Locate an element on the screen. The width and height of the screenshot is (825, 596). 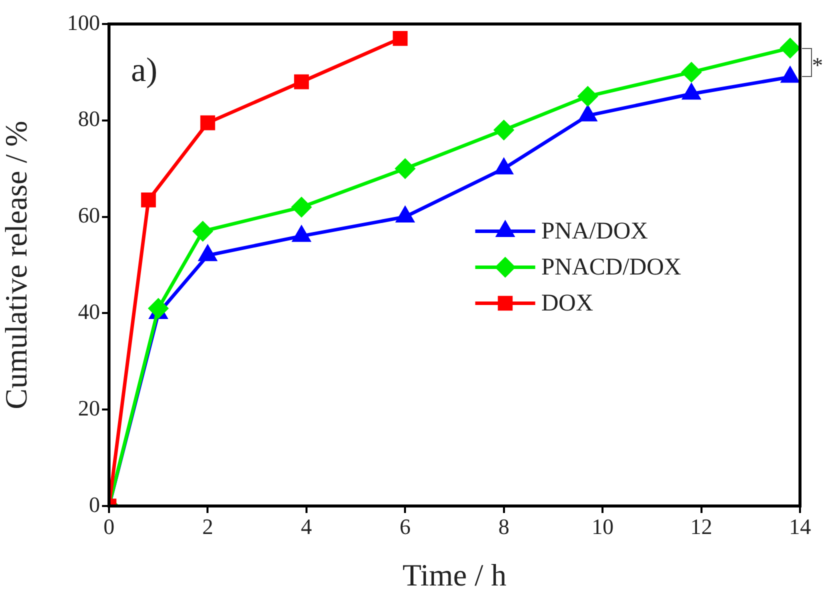
x-tick-label: 2 is located at coordinates (208, 526).